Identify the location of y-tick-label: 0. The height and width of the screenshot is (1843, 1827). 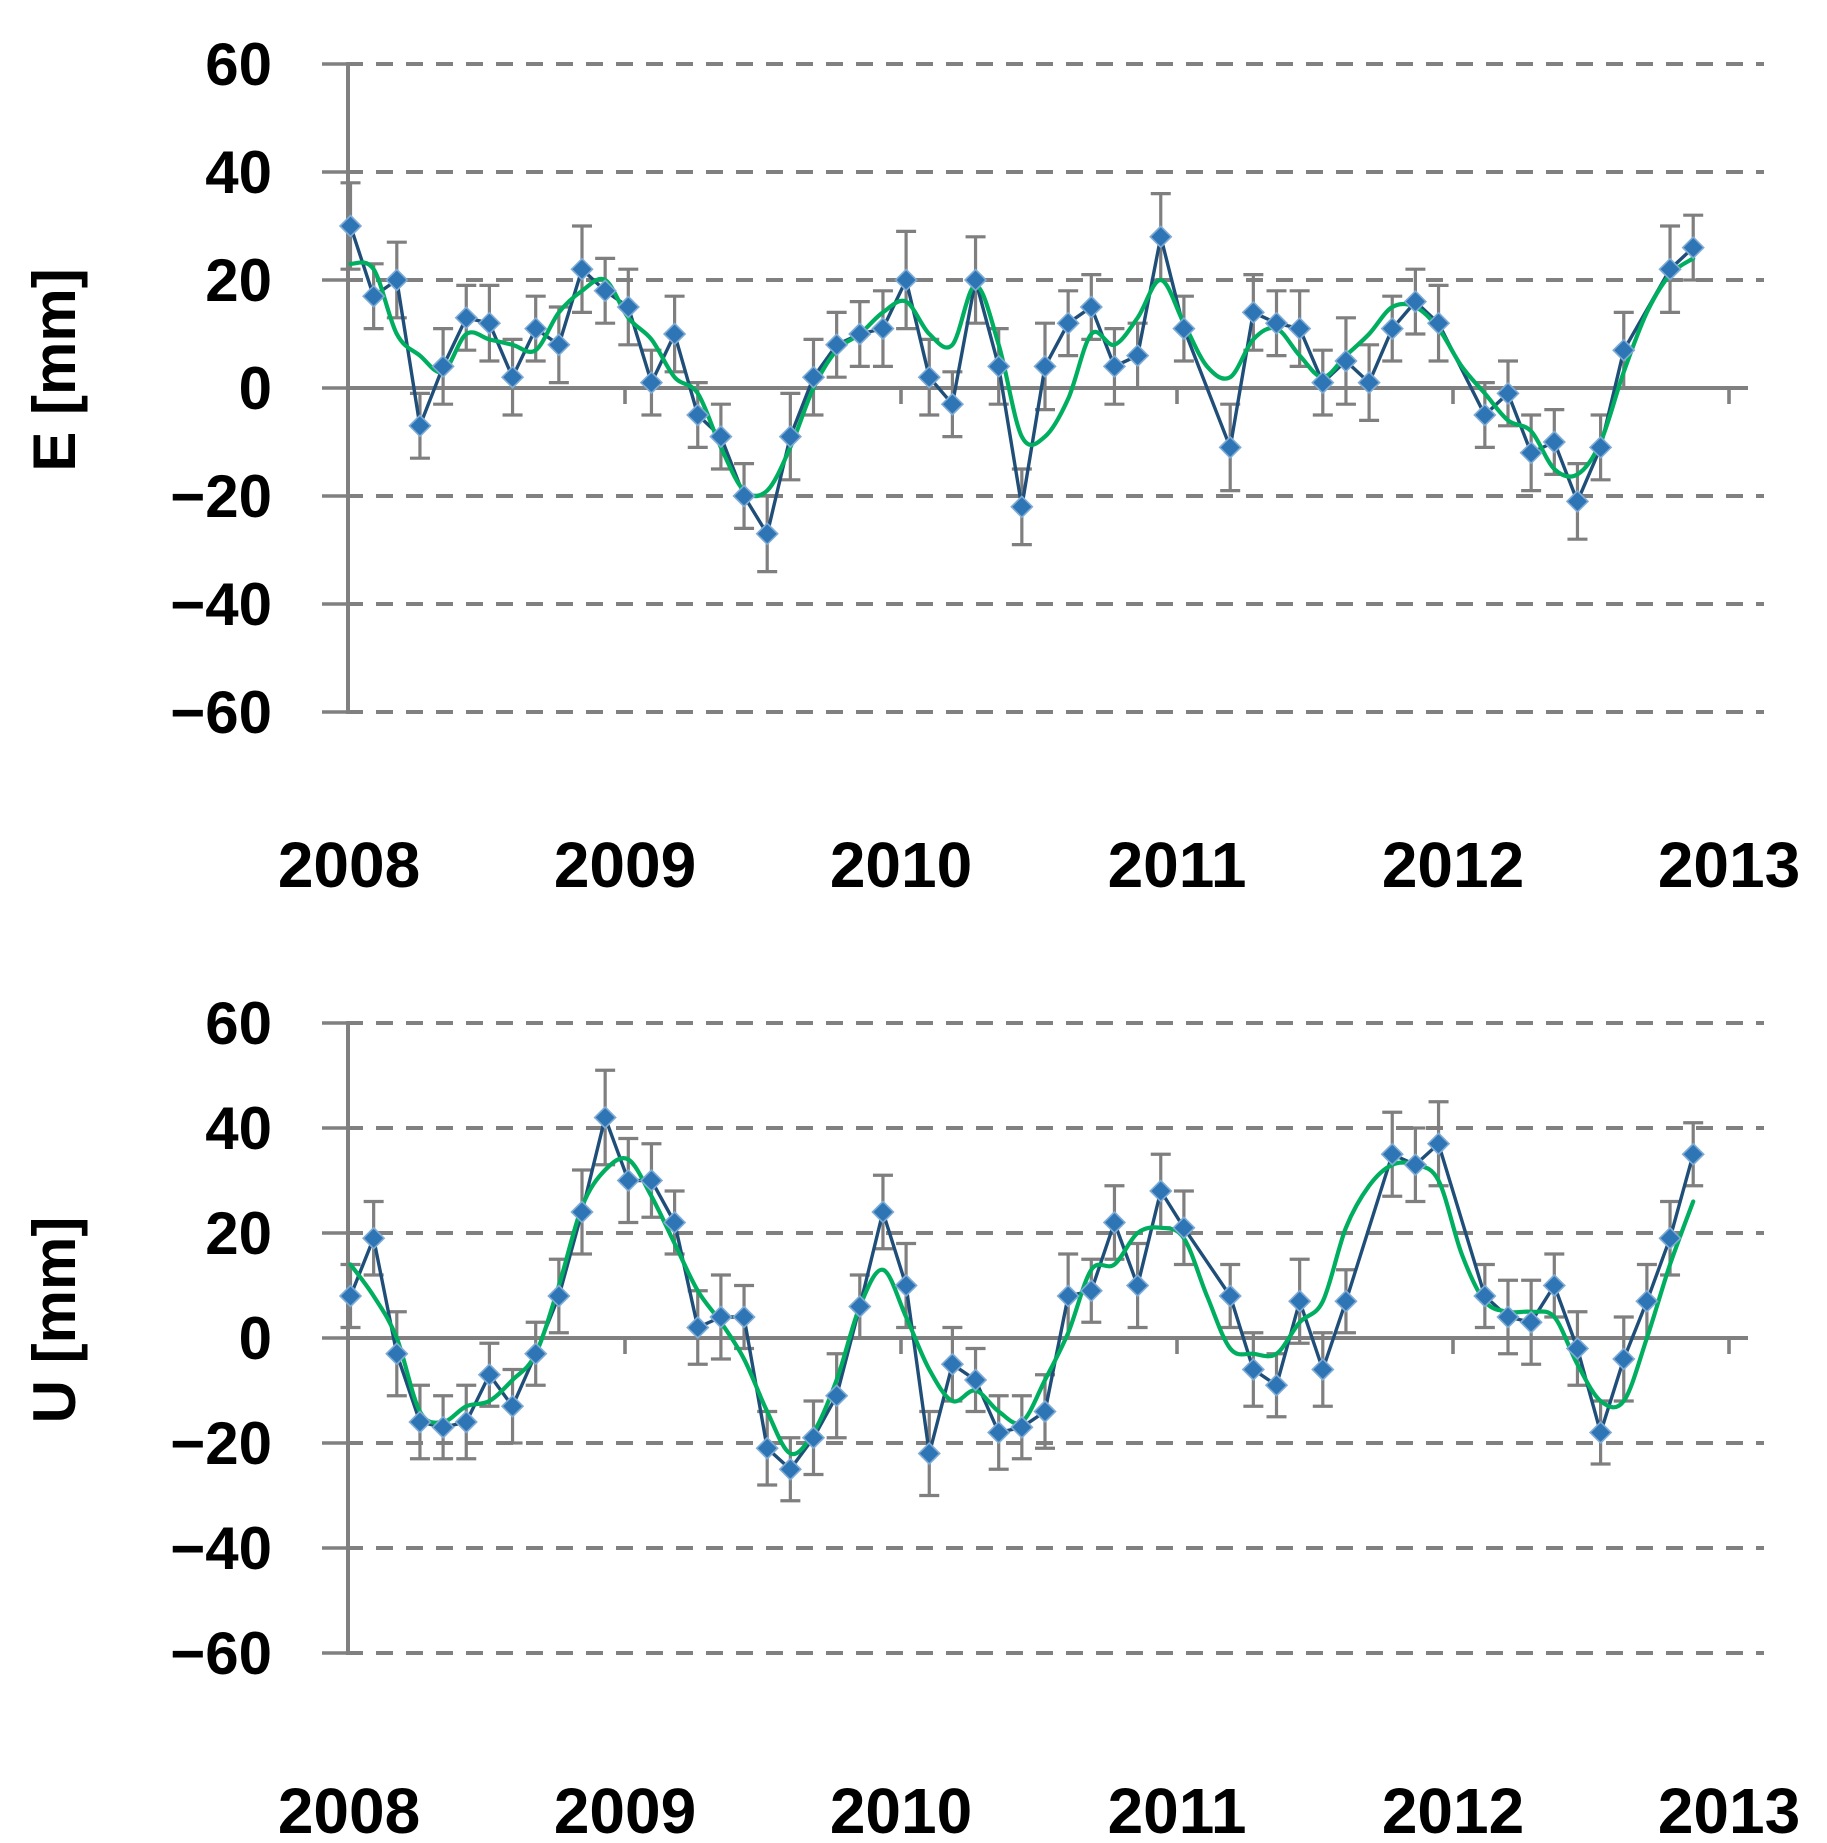
(255, 388).